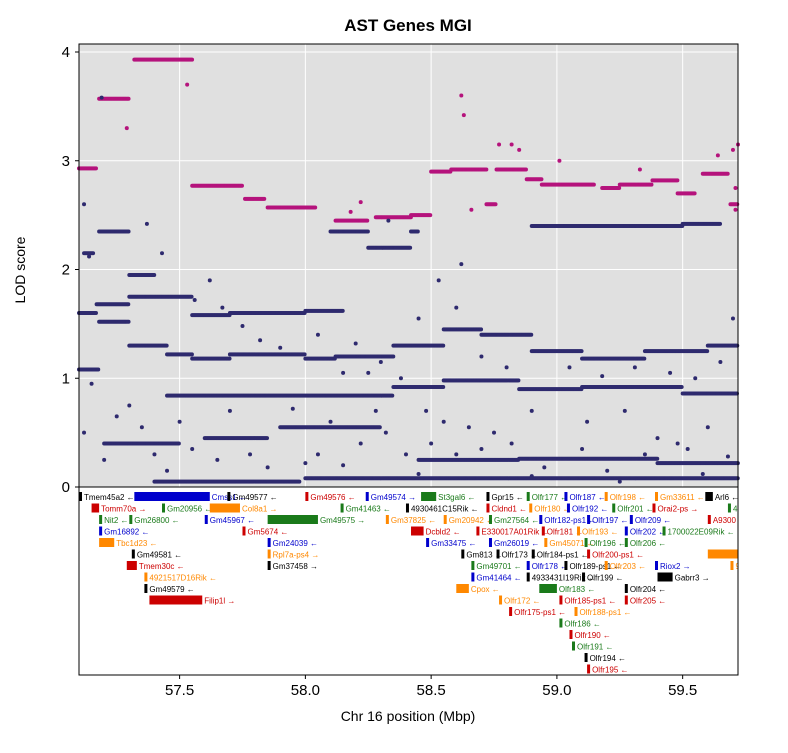  What do you see at coordinates (485, 589) in the screenshot?
I see `gene-label: Cpox ←` at bounding box center [485, 589].